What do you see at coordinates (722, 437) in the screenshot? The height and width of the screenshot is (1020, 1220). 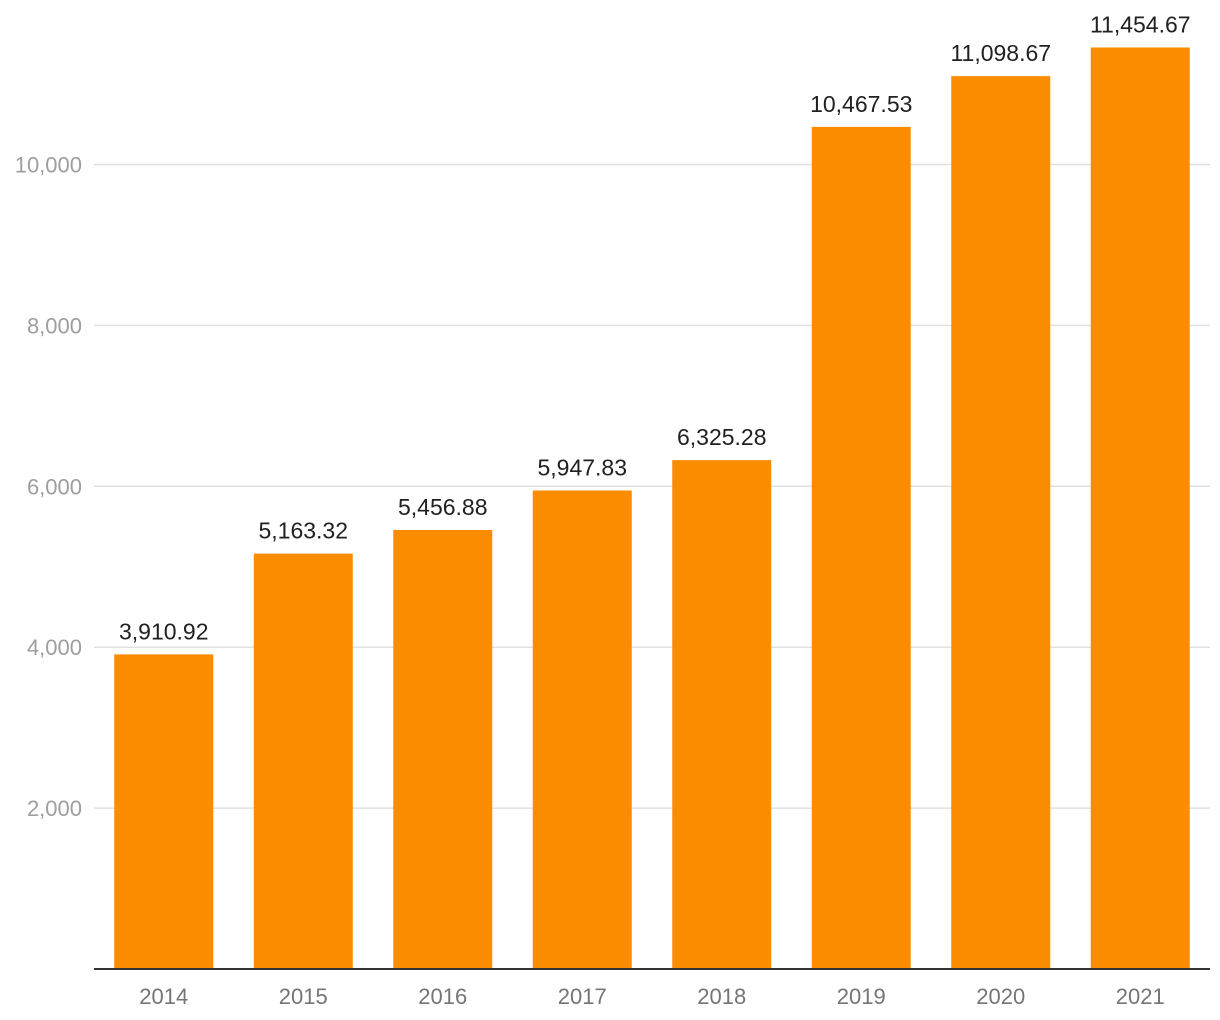 I see `data-label-2018: 6,325.28` at bounding box center [722, 437].